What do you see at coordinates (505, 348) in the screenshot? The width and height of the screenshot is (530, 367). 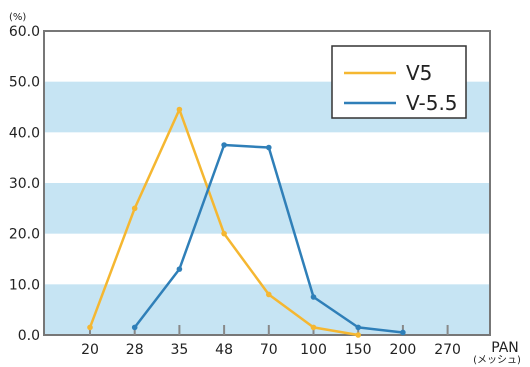 I see `x-unit-label: PAN` at bounding box center [505, 348].